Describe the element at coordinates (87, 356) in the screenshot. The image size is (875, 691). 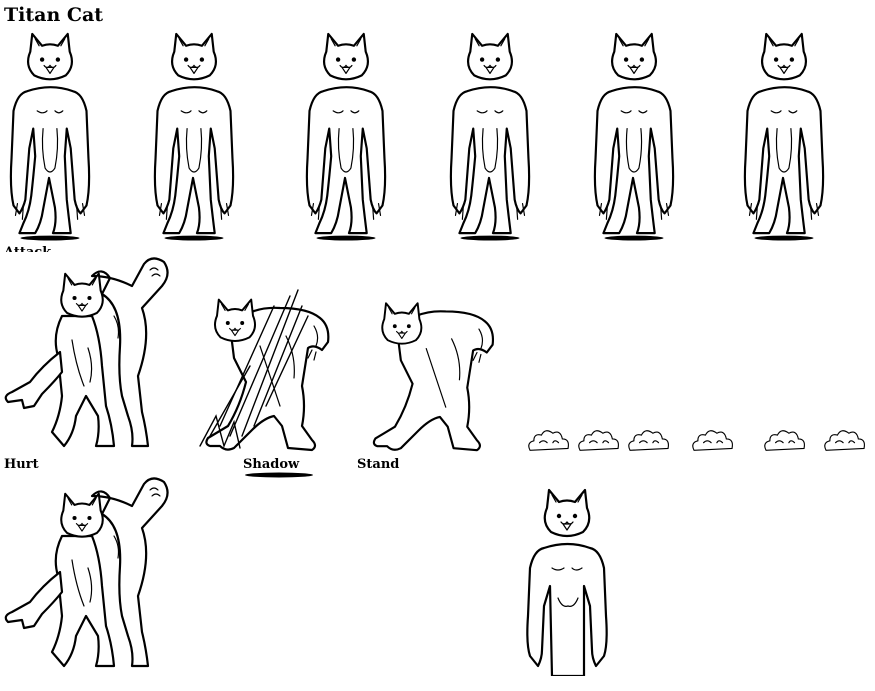
I see `attack-frame-windup` at that location.